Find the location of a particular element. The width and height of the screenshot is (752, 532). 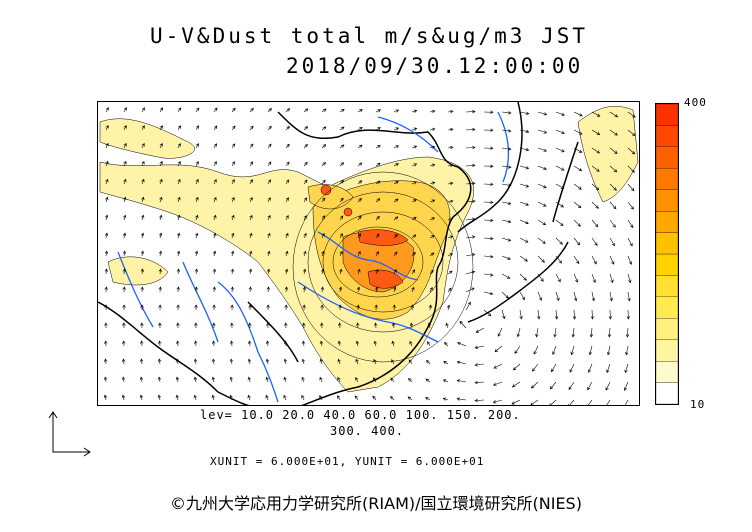

colorbar-swatch is located at coordinates (667, 286).